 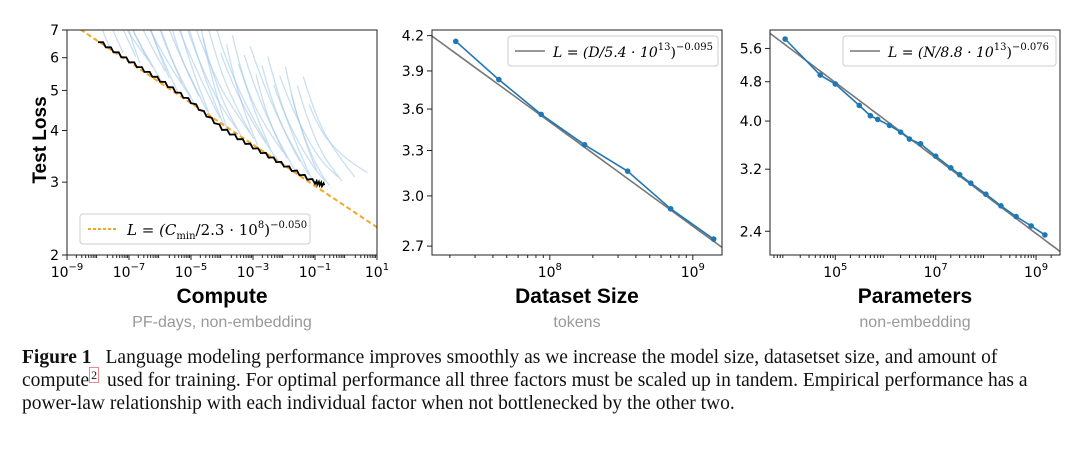 I want to click on y-tick-label: 2.4, so click(x=751, y=232).